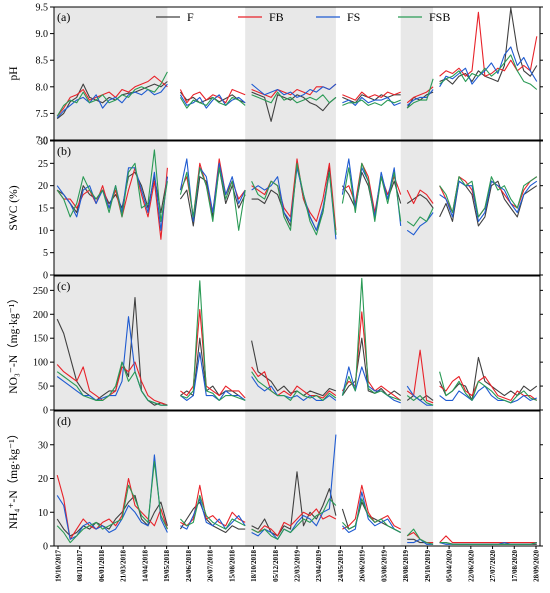 The width and height of the screenshot is (550, 593). What do you see at coordinates (450, 566) in the screenshot?
I see `x-tick-label: 05/04/2020` at bounding box center [450, 566].